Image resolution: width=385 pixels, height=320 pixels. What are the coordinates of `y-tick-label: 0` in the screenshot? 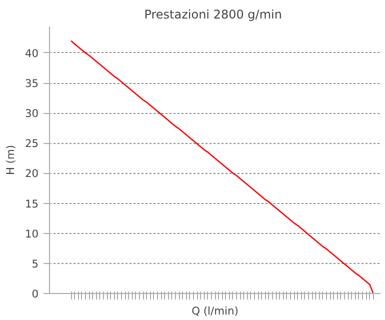 It's located at (35, 294).